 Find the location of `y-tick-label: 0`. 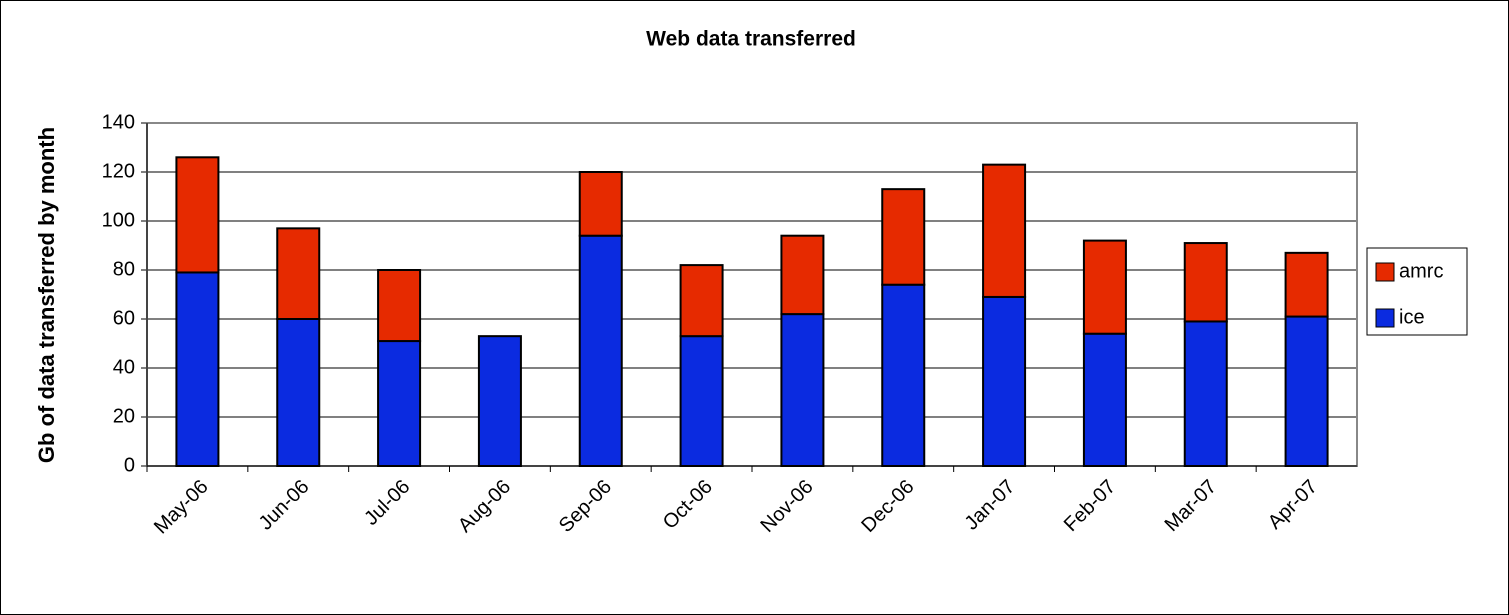

y-tick-label: 0 is located at coordinates (129, 465).